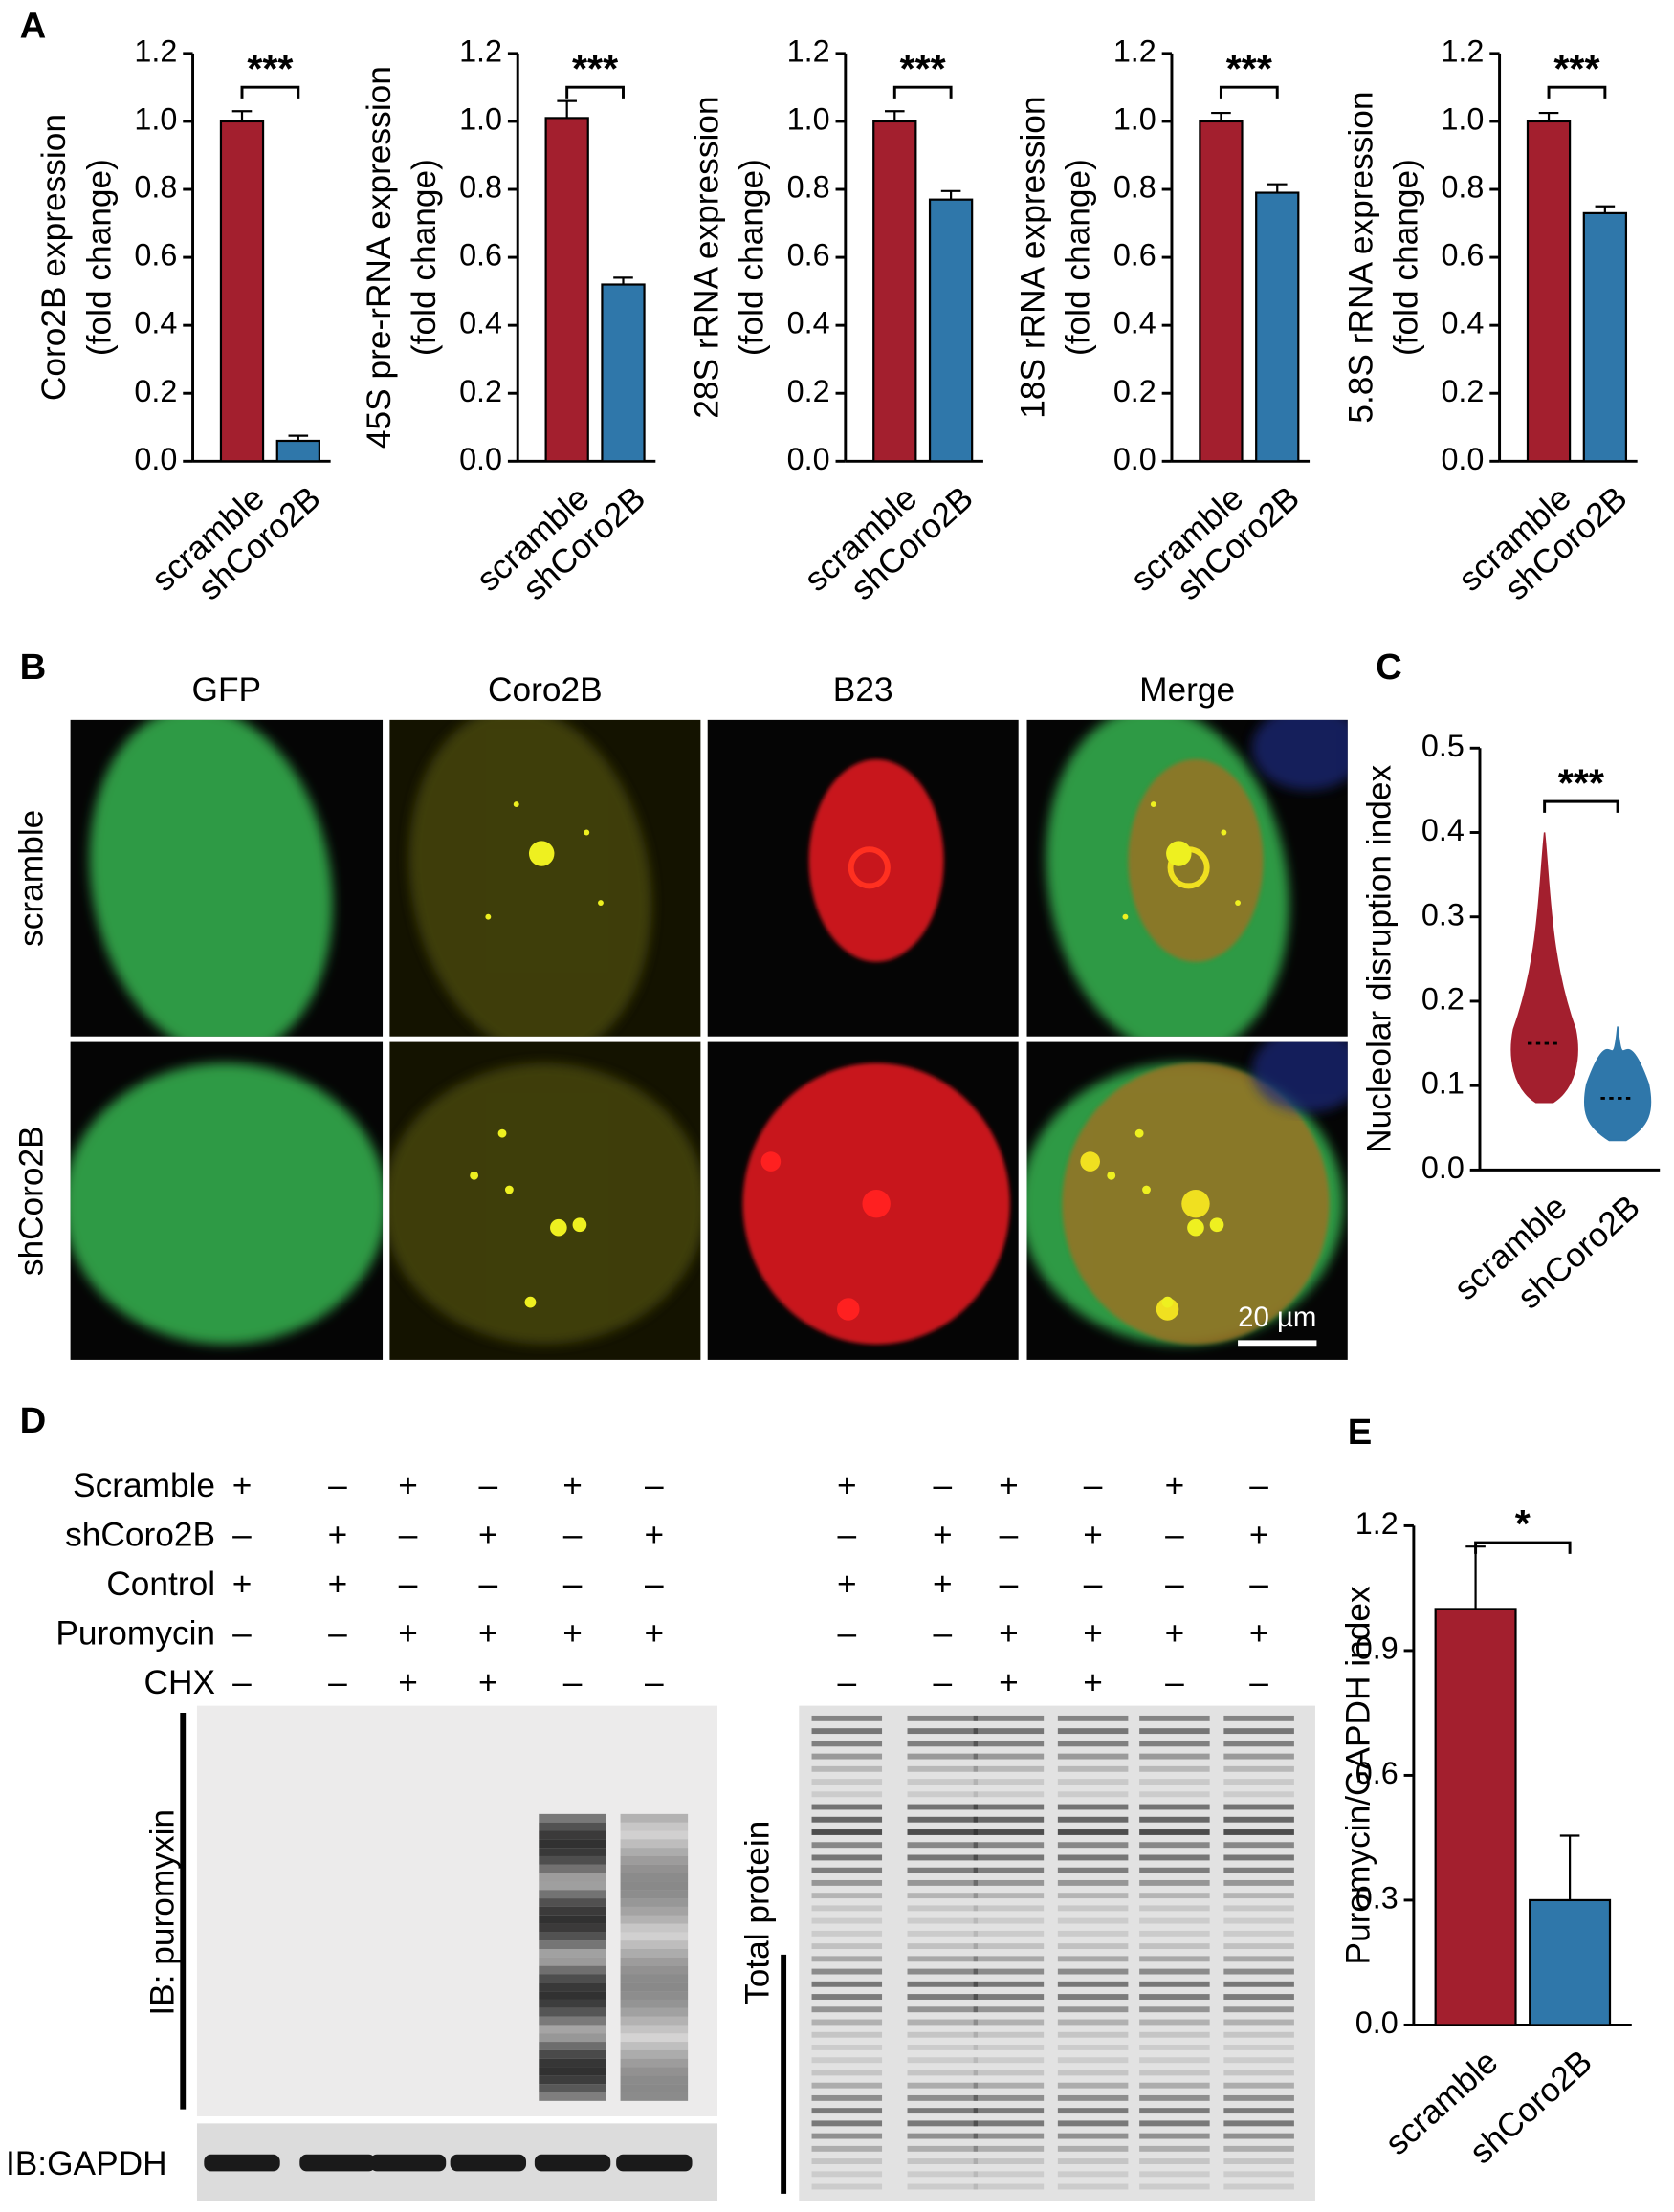  I want to click on y-axis-label: 5.8S rRNA expression, so click(1360, 258).